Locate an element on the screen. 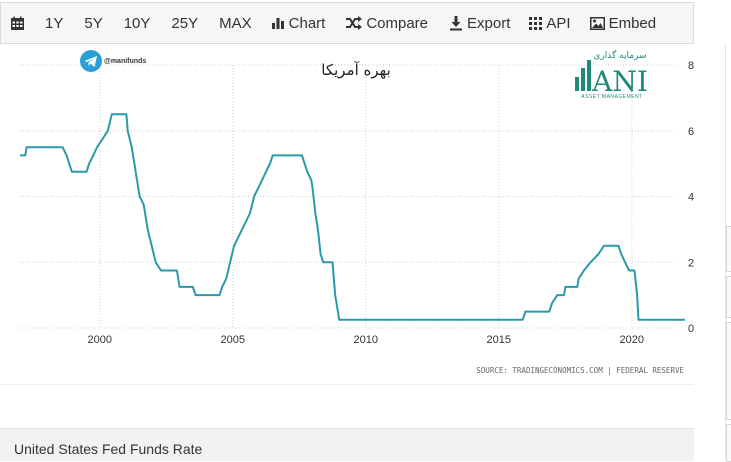 The height and width of the screenshot is (462, 731). x-tick-label: 2000 is located at coordinates (100, 340).